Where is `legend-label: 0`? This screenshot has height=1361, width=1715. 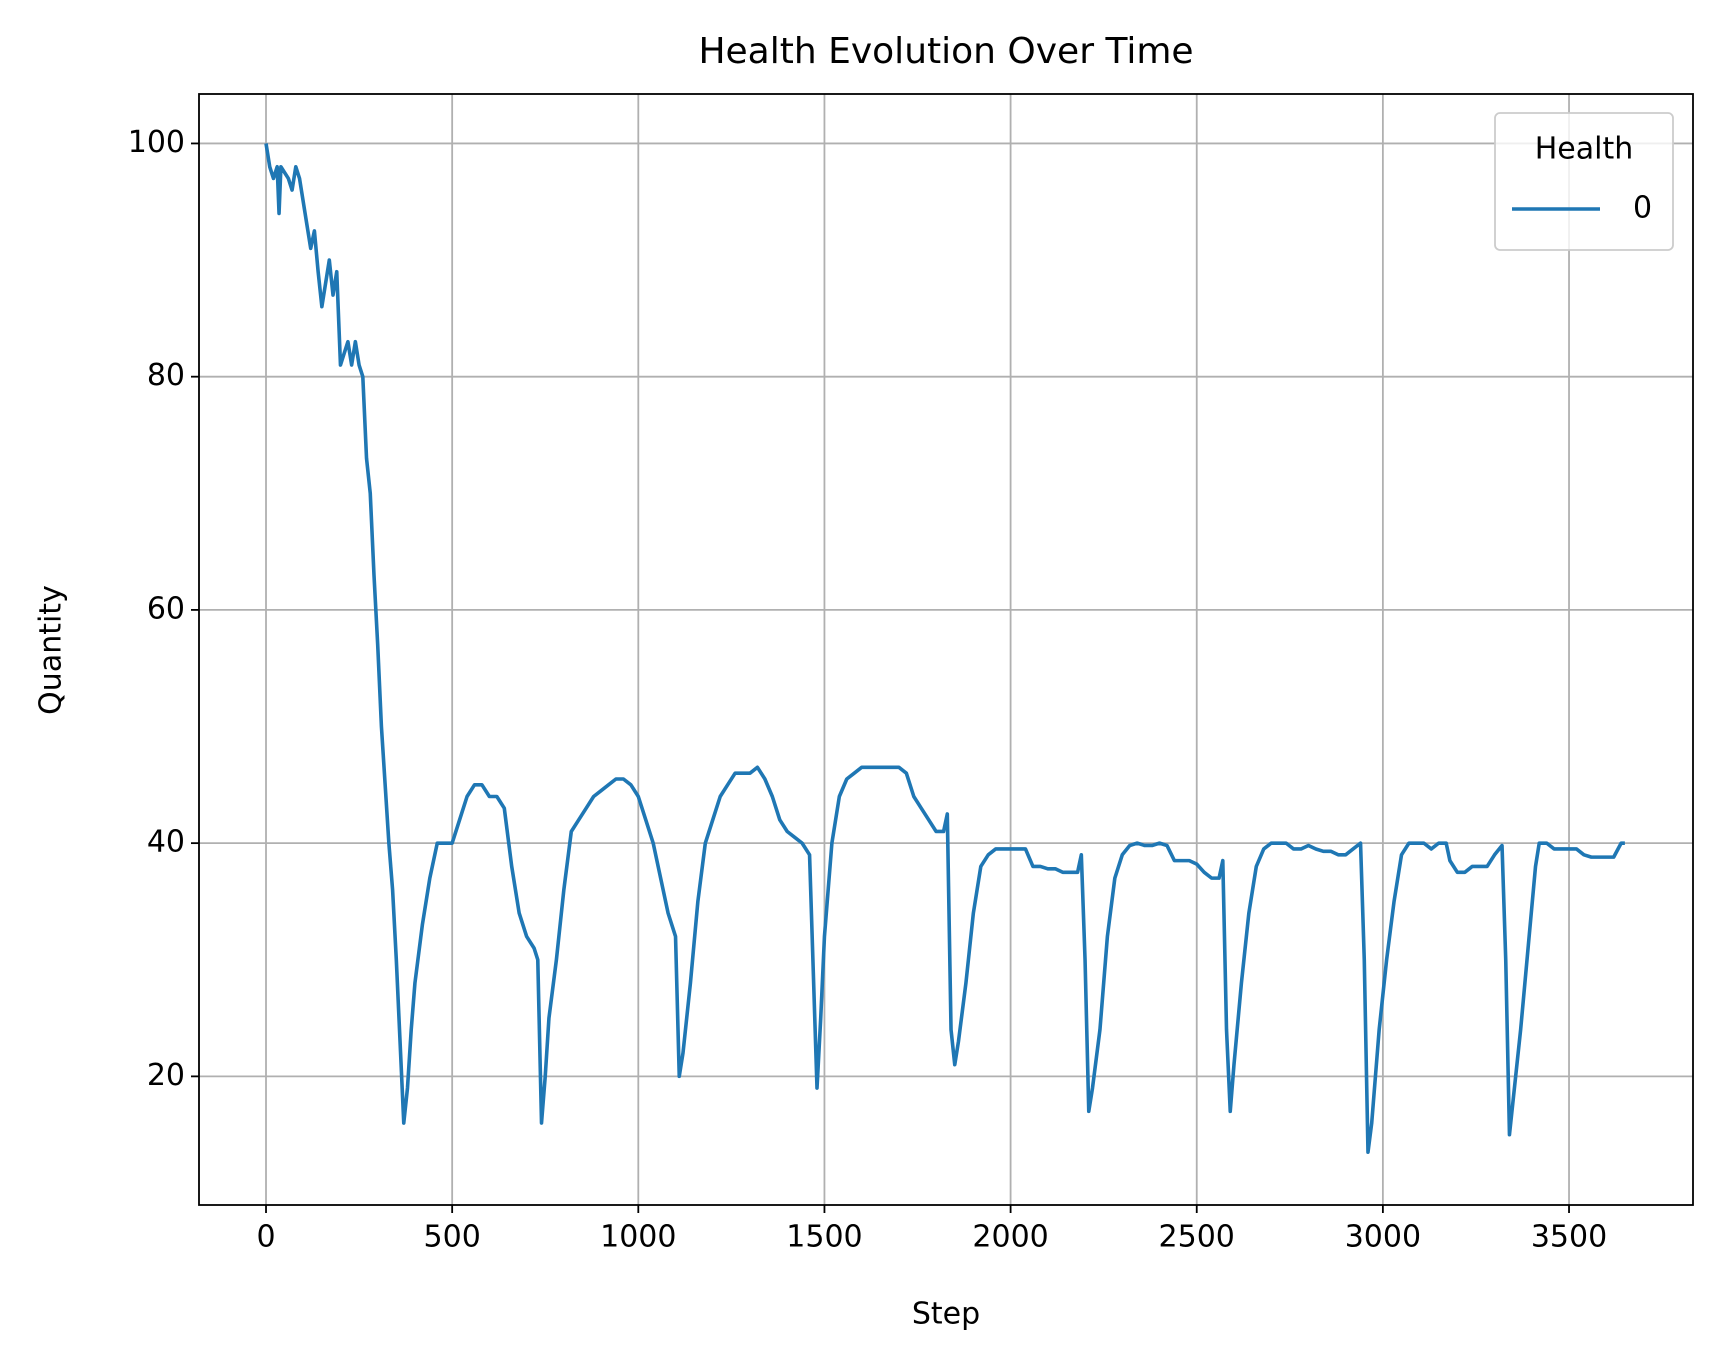
legend-label: 0 is located at coordinates (1642, 208).